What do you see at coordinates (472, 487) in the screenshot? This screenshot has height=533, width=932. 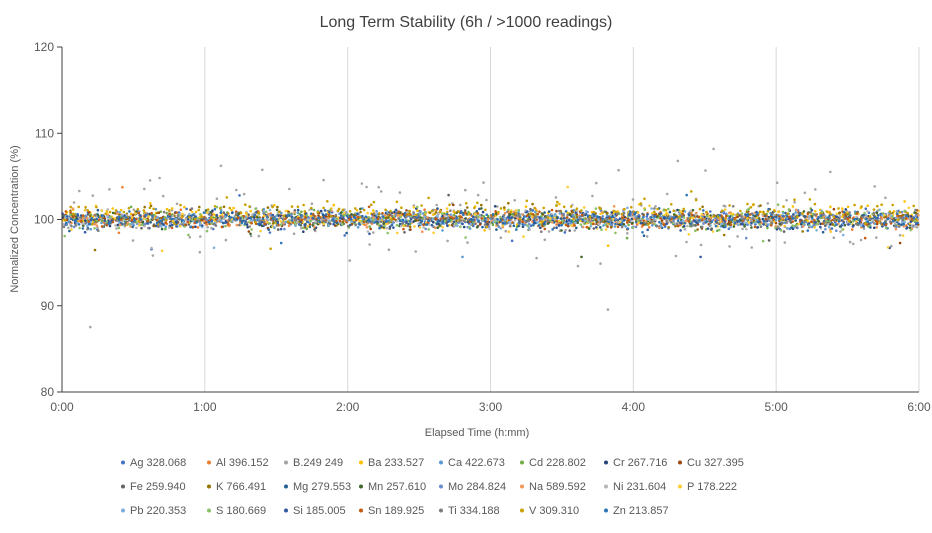 I see `legend-item: Mo 284.824` at bounding box center [472, 487].